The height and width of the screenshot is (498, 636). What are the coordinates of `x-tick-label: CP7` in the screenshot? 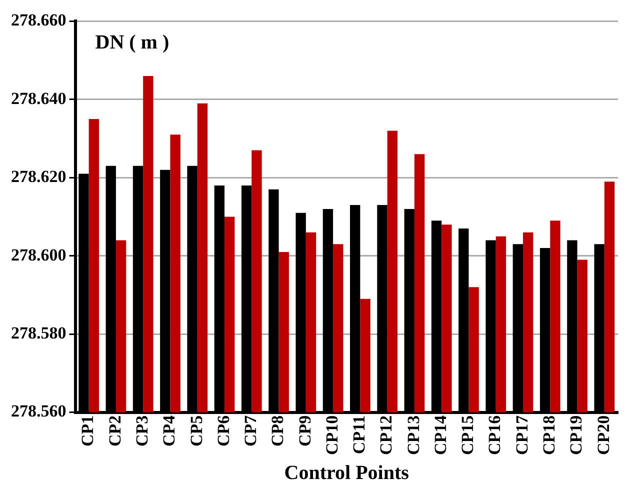 It's located at (250, 430).